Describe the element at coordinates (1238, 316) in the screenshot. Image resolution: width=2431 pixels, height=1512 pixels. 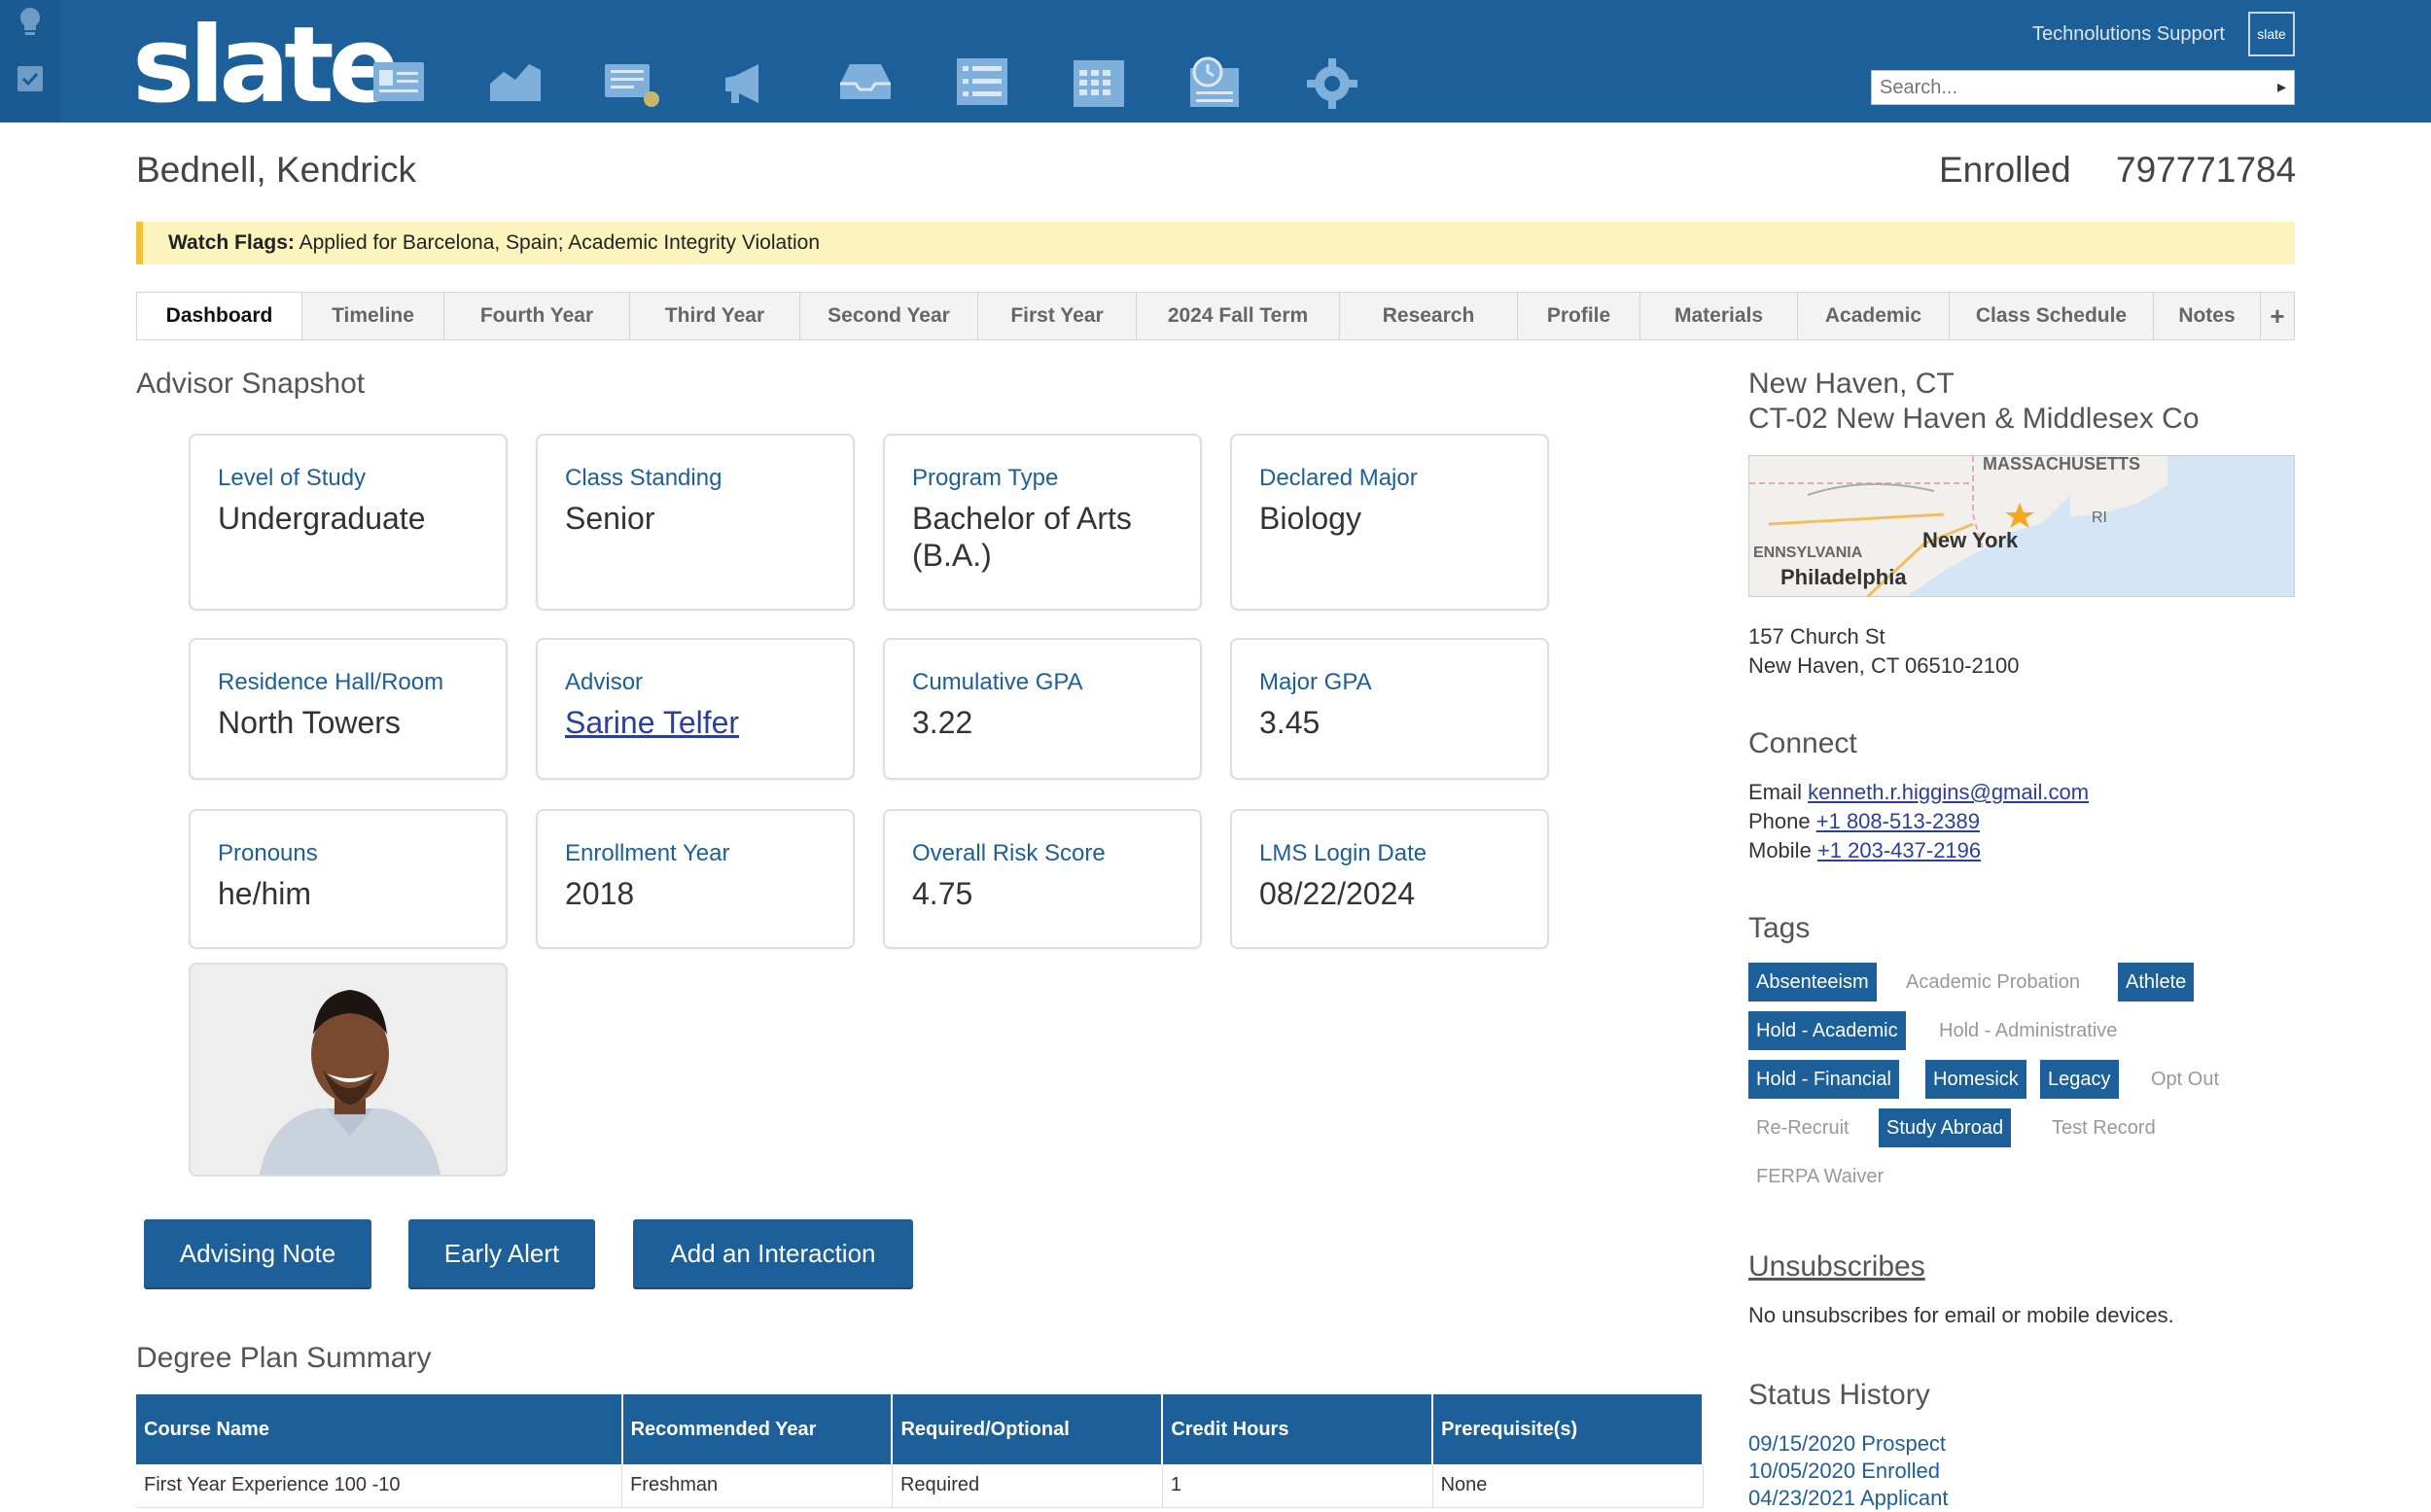
I see `tab-2024-fall-term: 2024 Fall Term` at that location.